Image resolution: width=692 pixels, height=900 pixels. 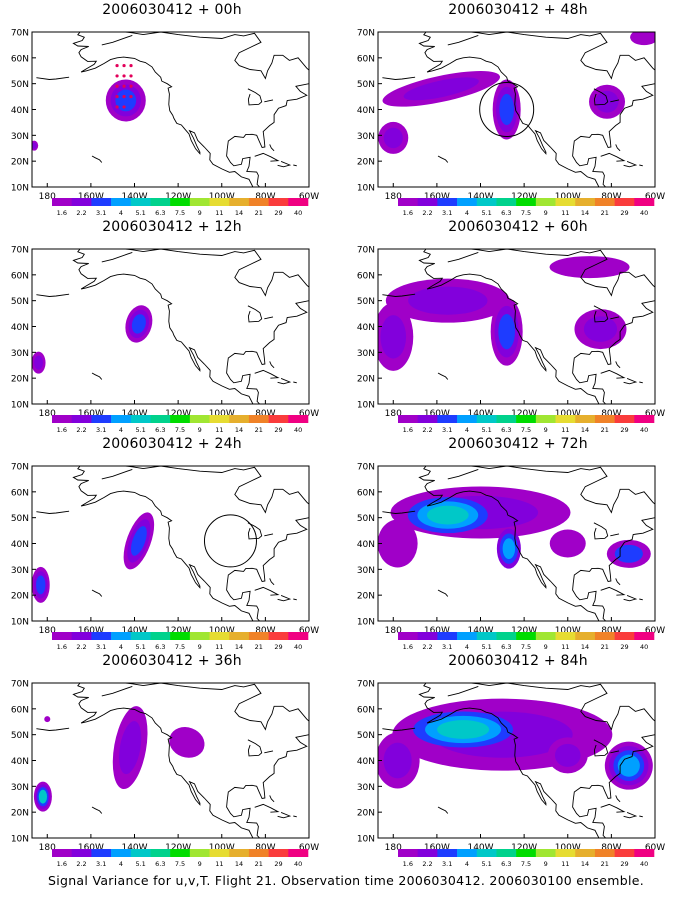 What do you see at coordinates (180, 646) in the screenshot?
I see `colorbar-label: 7.5` at bounding box center [180, 646].